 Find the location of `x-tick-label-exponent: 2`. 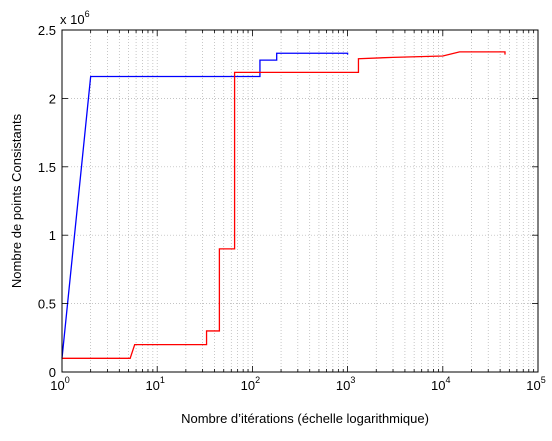

x-tick-label-exponent: 2 is located at coordinates (257, 380).